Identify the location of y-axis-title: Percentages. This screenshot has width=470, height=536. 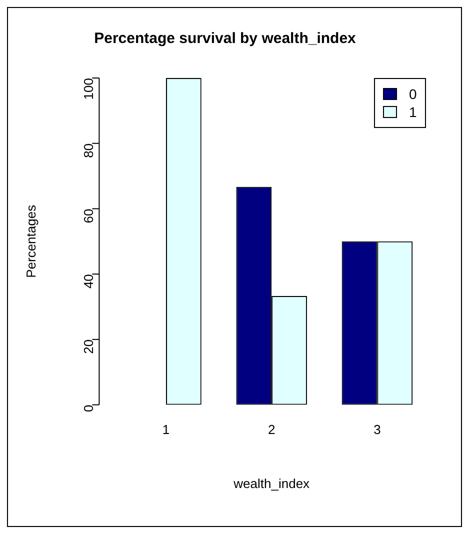
(30, 241).